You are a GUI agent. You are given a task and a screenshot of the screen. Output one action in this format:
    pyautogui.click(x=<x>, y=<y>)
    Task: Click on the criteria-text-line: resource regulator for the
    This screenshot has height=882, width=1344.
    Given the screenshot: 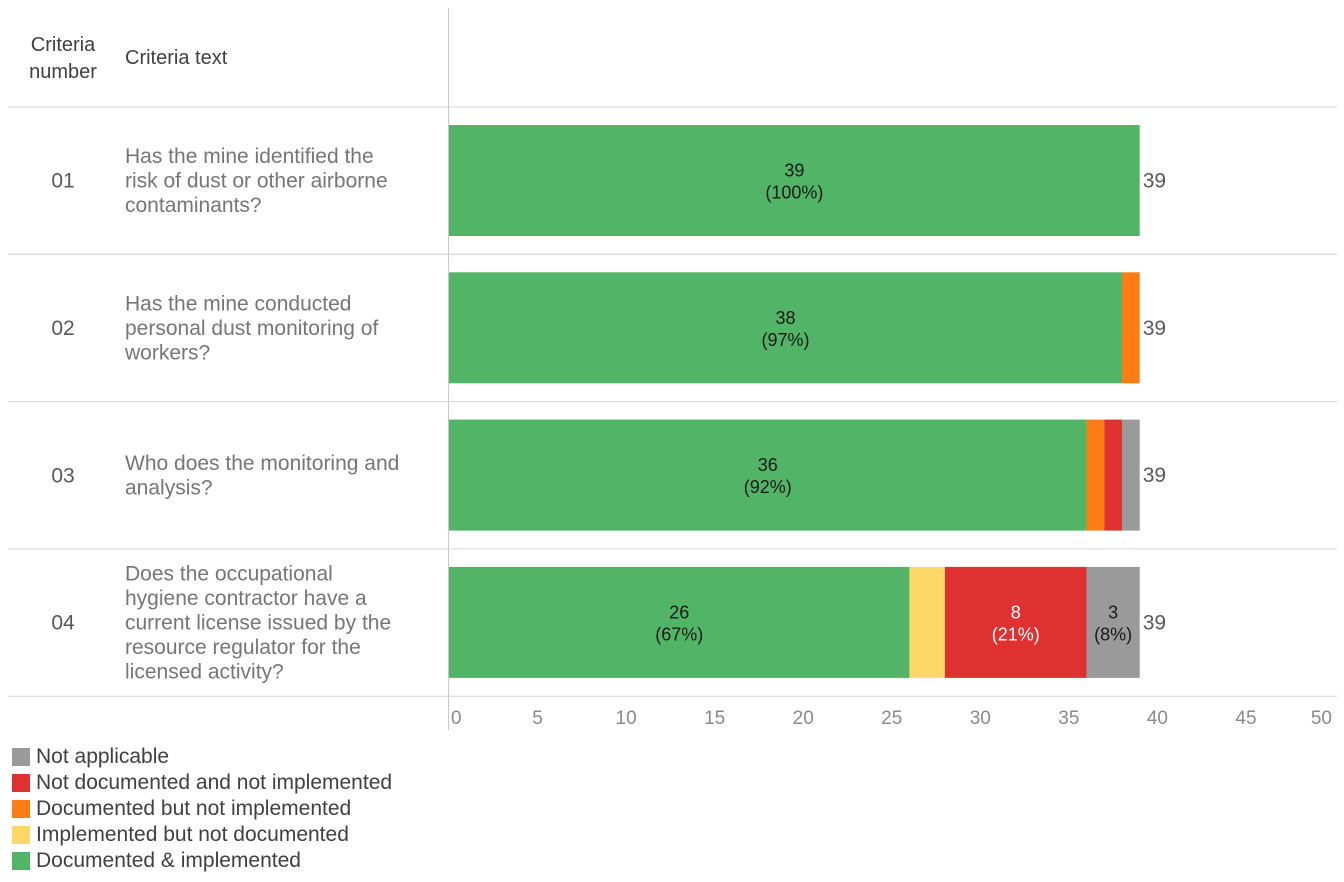 What is the action you would take?
    pyautogui.click(x=243, y=647)
    